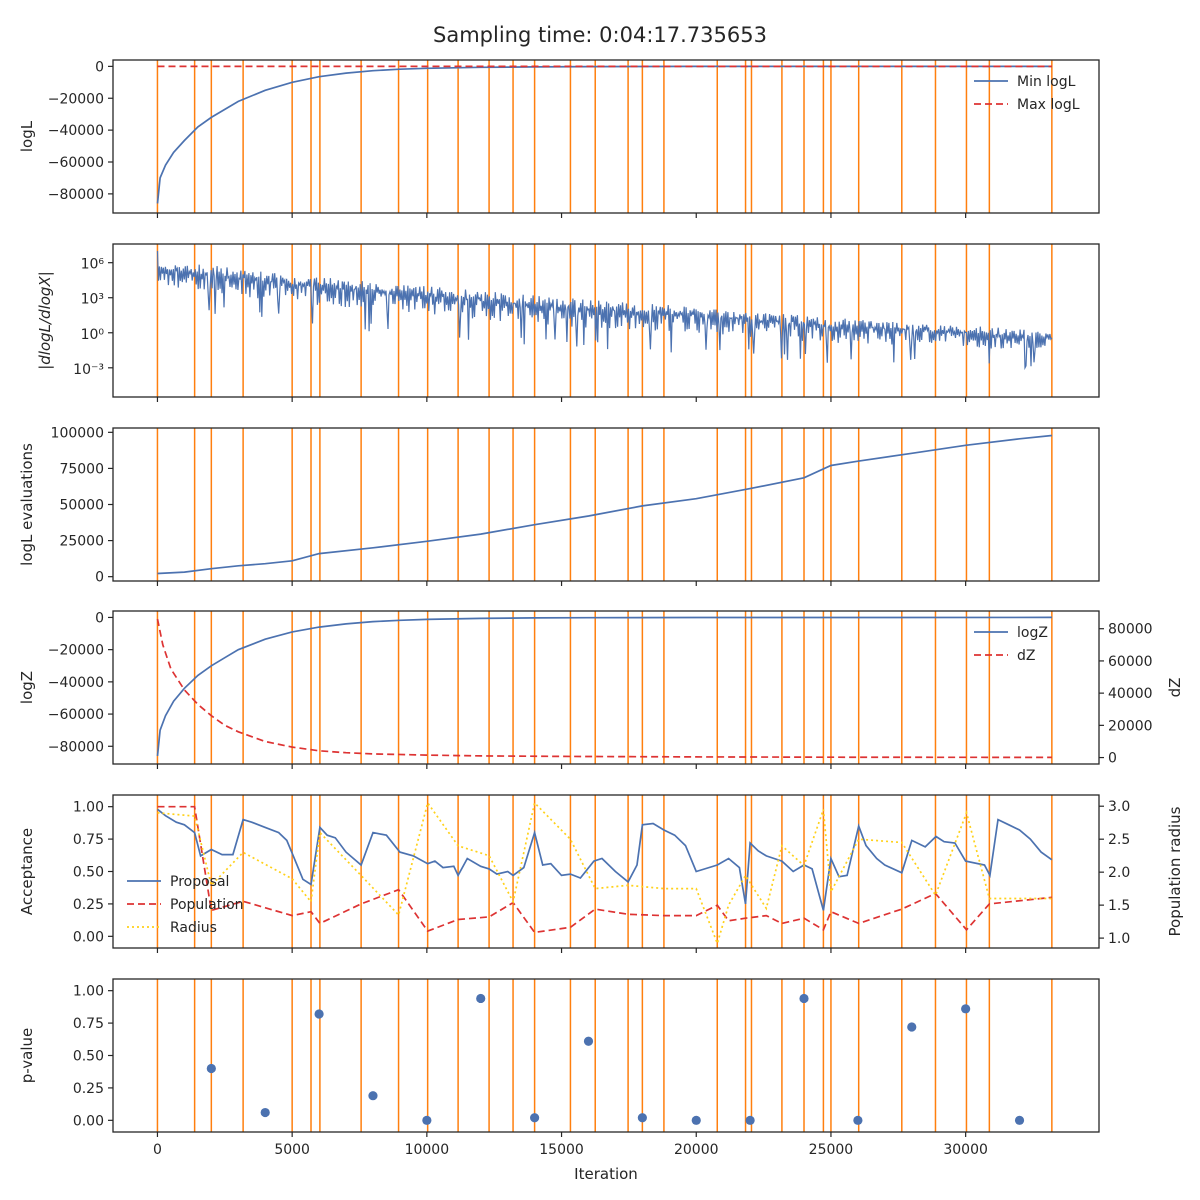  I want to click on y2-tick-label: 20000, so click(1130, 726).